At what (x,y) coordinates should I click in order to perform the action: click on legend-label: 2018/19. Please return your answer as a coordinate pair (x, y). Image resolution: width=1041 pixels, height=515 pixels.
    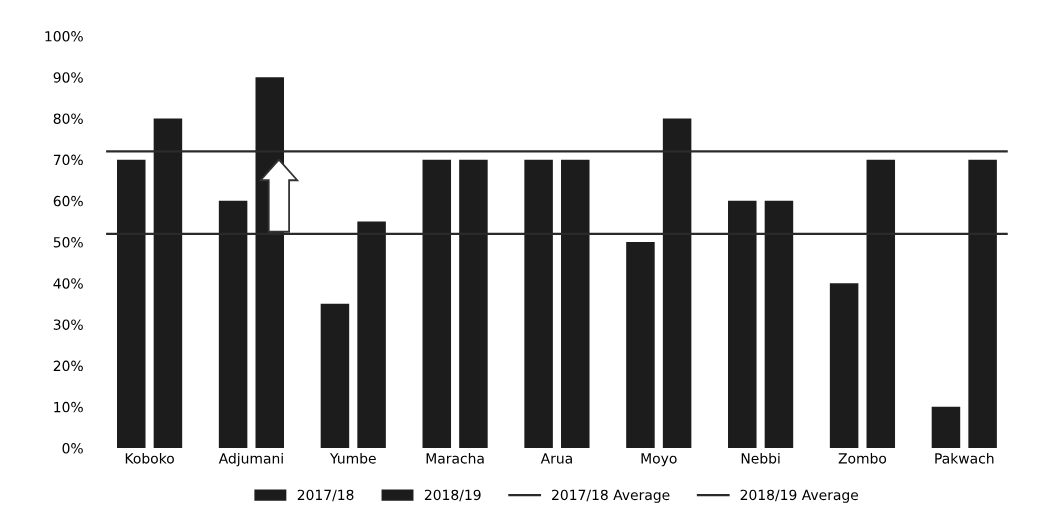
    Looking at the image, I should click on (452, 495).